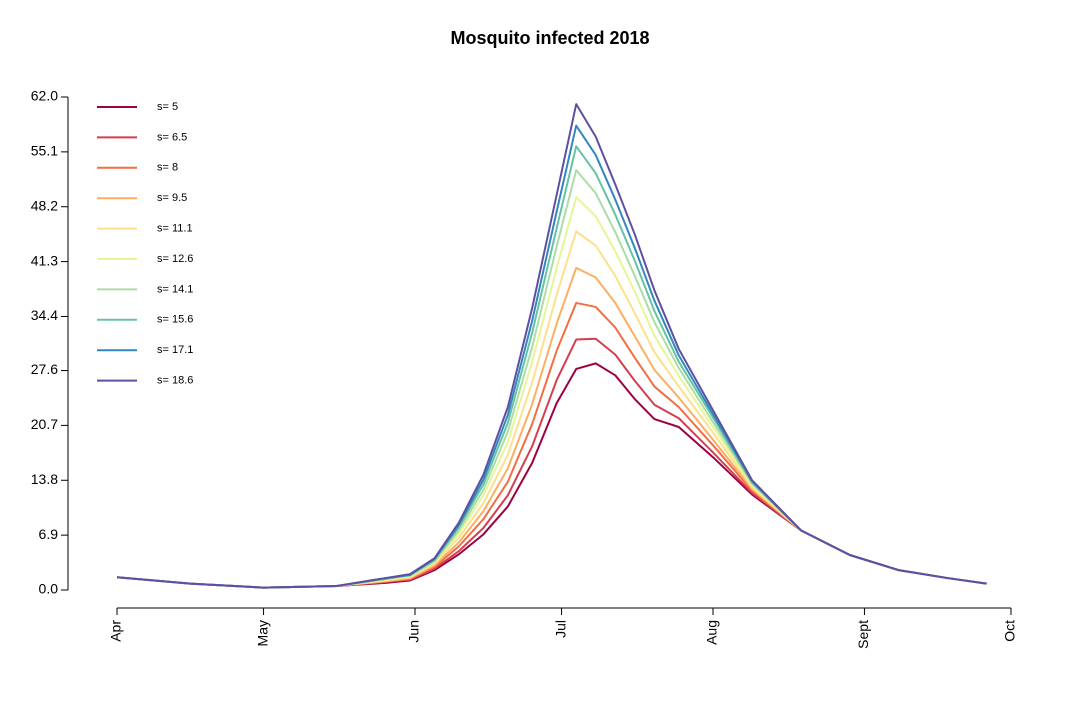 This screenshot has width=1080, height=706. Describe the element at coordinates (44, 151) in the screenshot. I see `y-tick-label: 55.1` at that location.